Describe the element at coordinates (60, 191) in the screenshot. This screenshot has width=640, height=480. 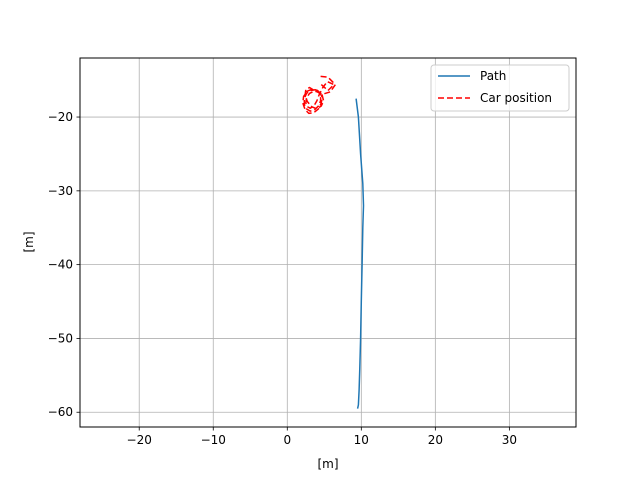
I see `y-tick-label: −30` at that location.